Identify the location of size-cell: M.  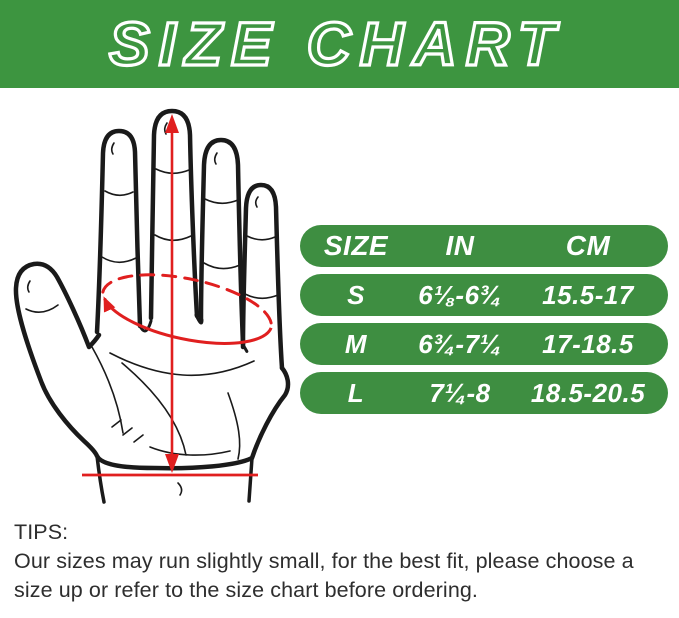
(356, 343).